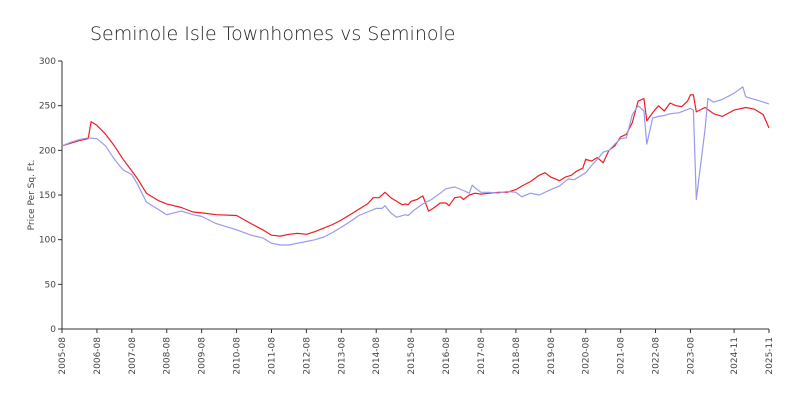  Describe the element at coordinates (691, 356) in the screenshot. I see `x-tick-label: 2023-08` at that location.